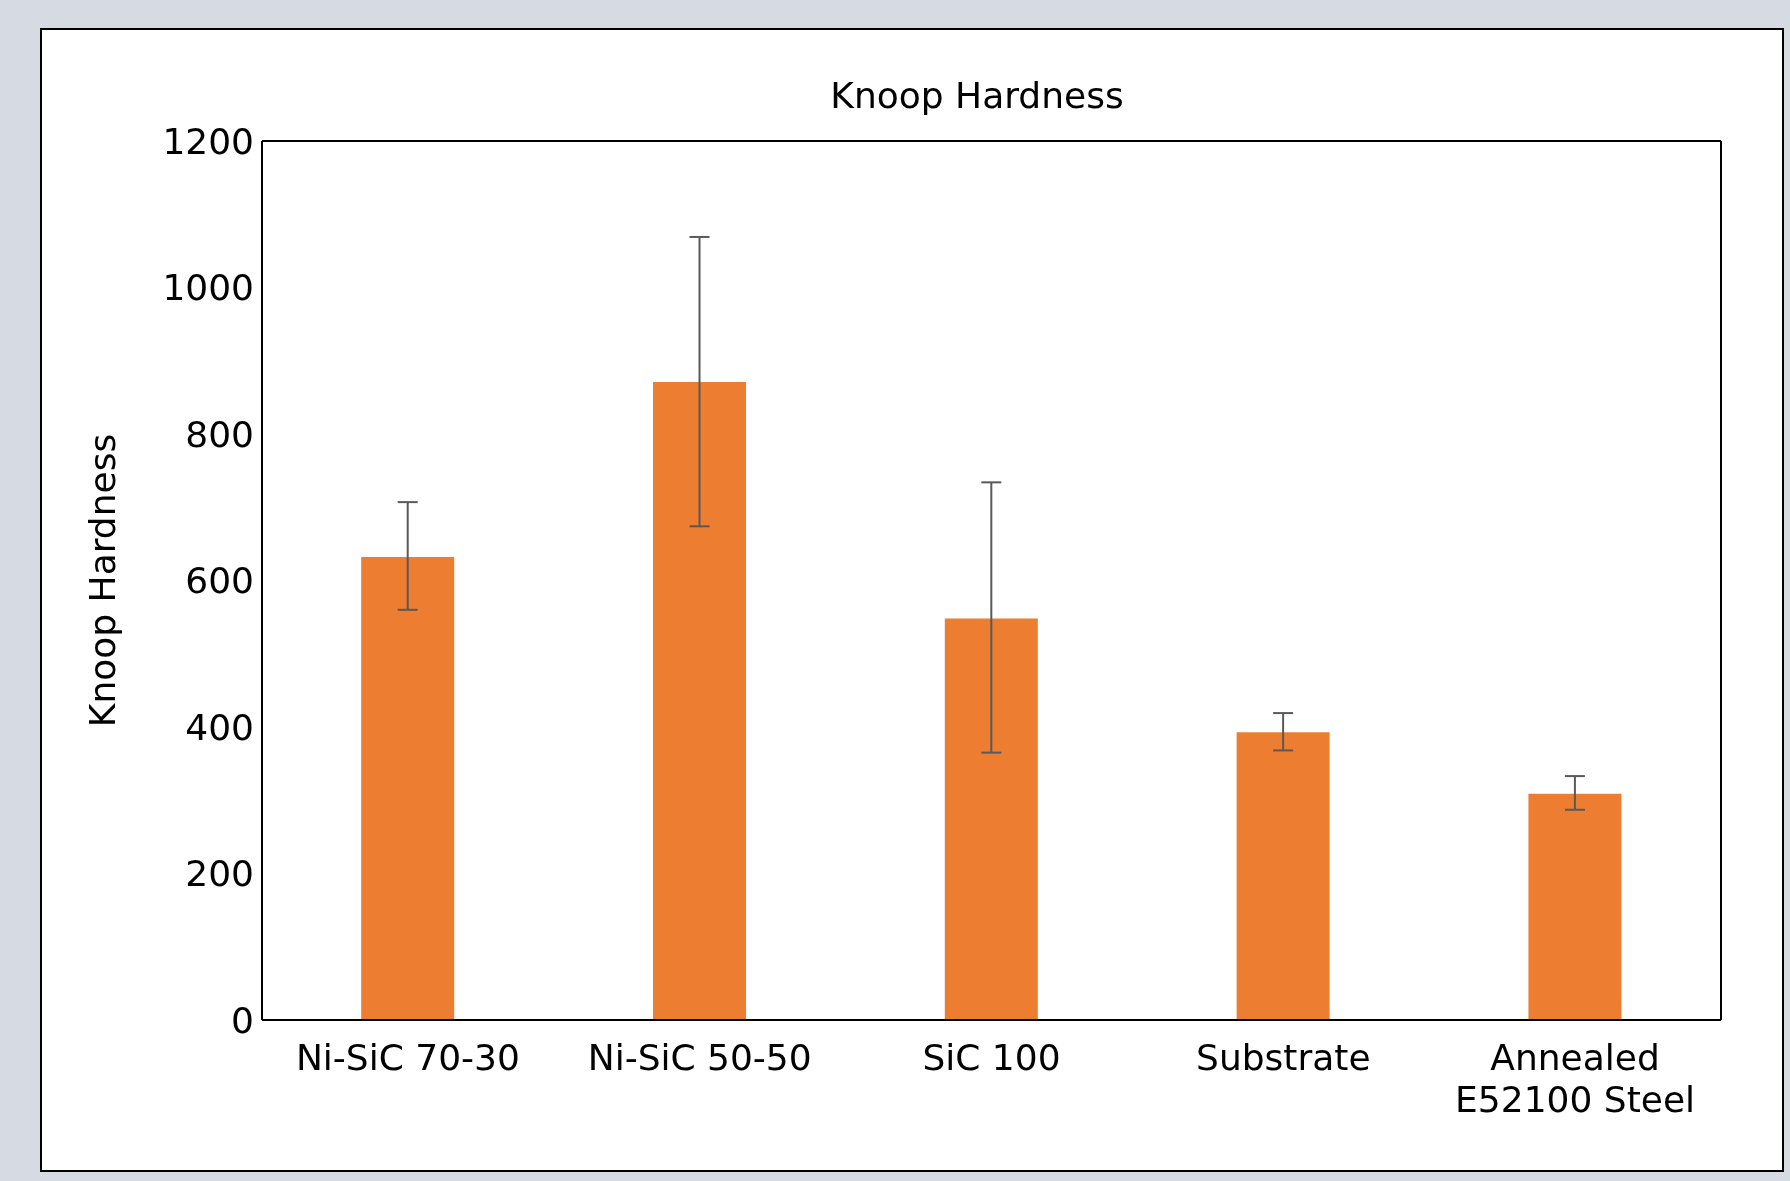 The height and width of the screenshot is (1181, 1790). Describe the element at coordinates (102, 580) in the screenshot. I see `y-axis-title: Knoop Hardness` at that location.